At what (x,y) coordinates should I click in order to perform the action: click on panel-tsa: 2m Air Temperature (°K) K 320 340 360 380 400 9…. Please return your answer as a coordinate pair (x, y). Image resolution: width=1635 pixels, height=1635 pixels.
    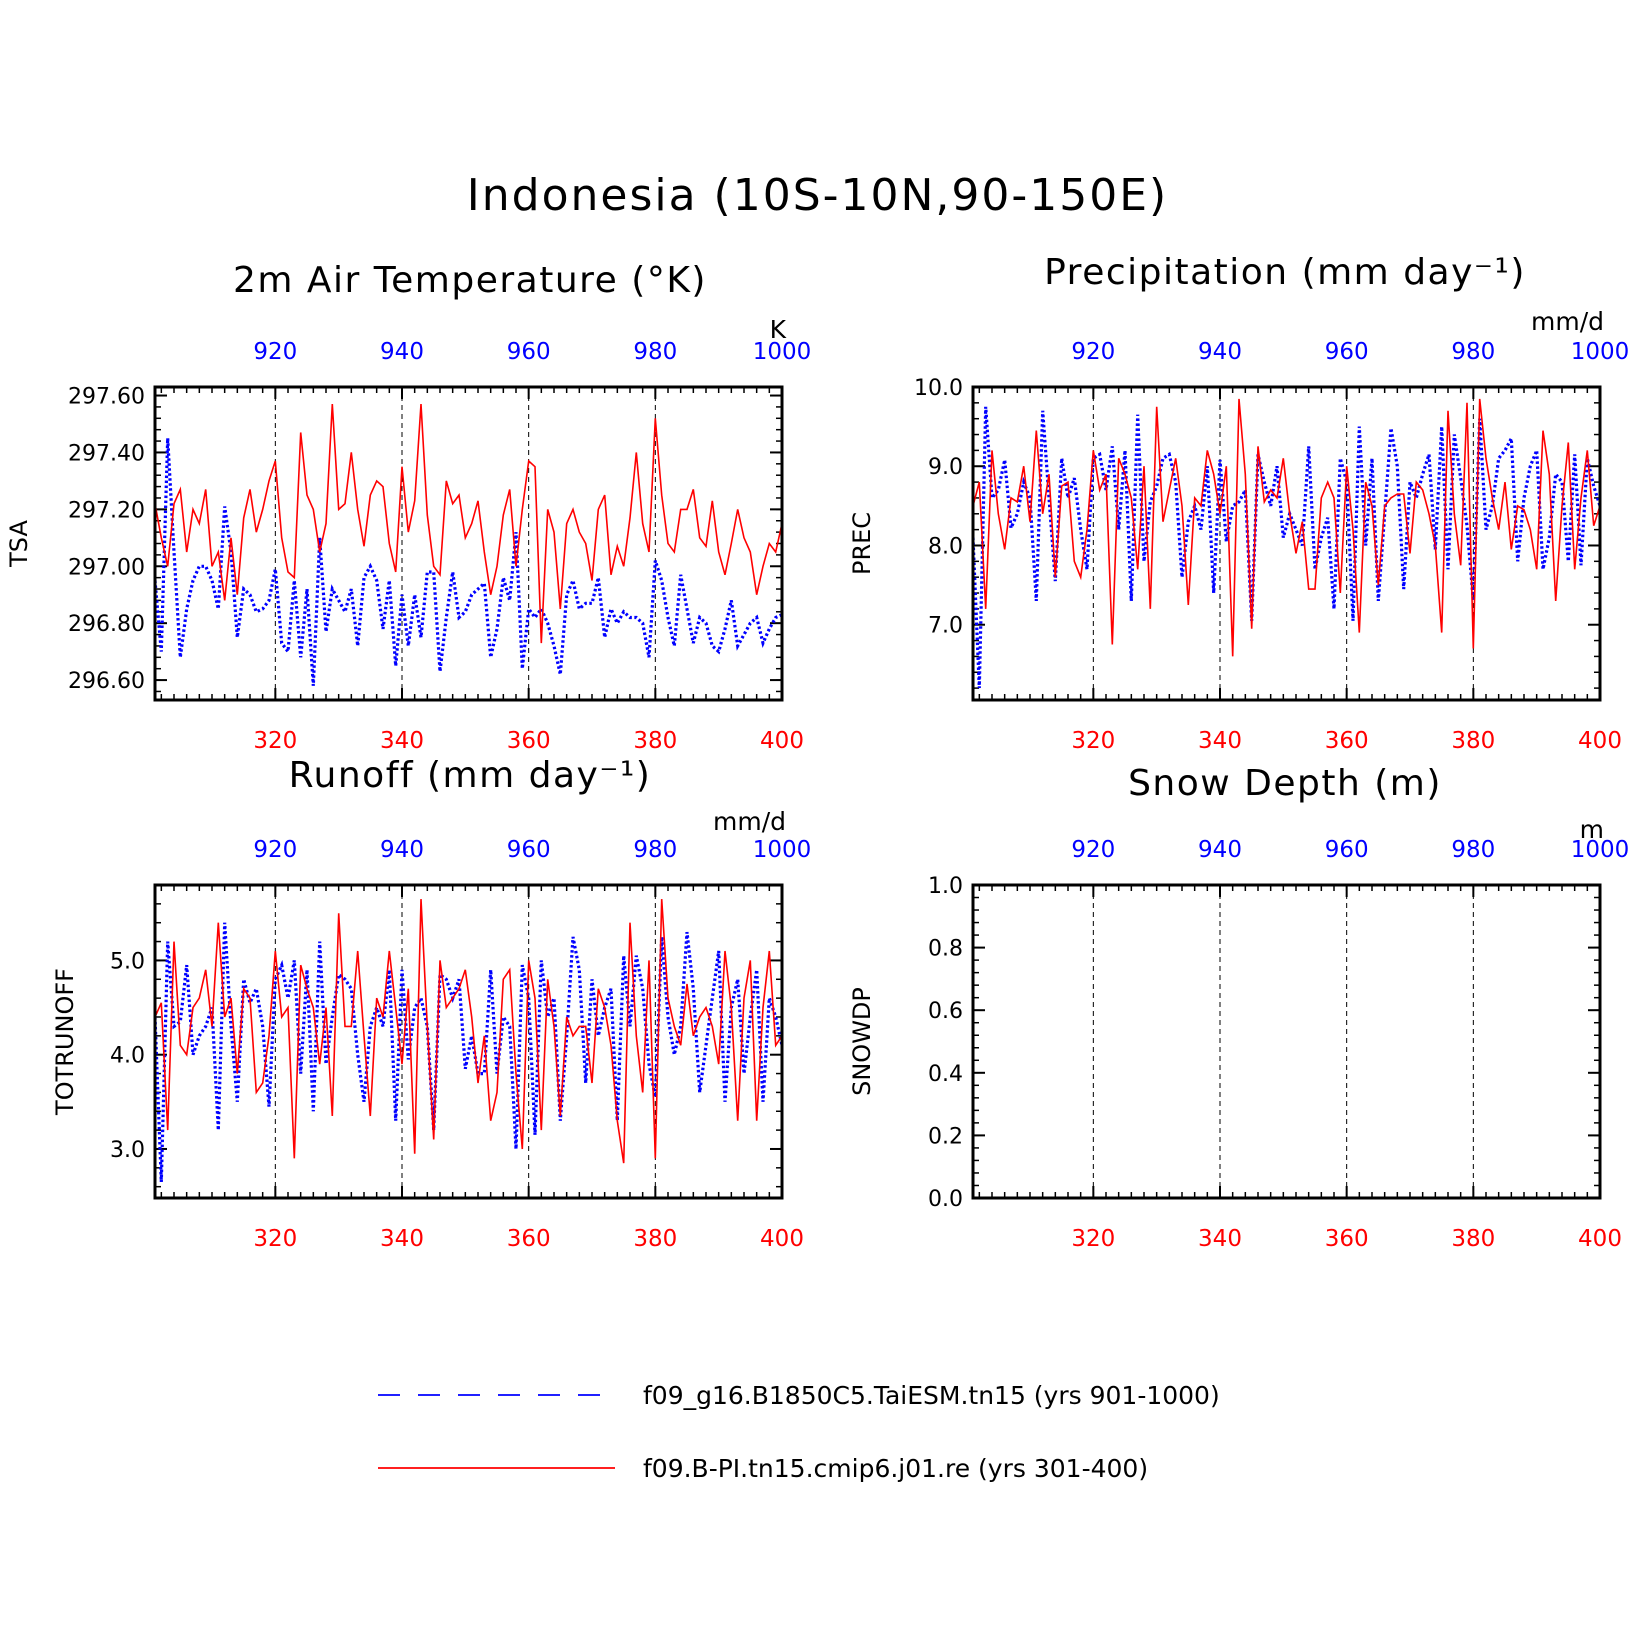
    Looking at the image, I should click on (408, 507).